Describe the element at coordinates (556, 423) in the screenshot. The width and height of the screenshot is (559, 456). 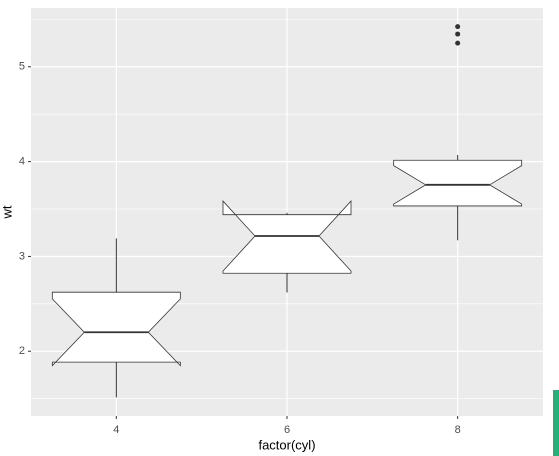
I see `scroll-indicator` at that location.